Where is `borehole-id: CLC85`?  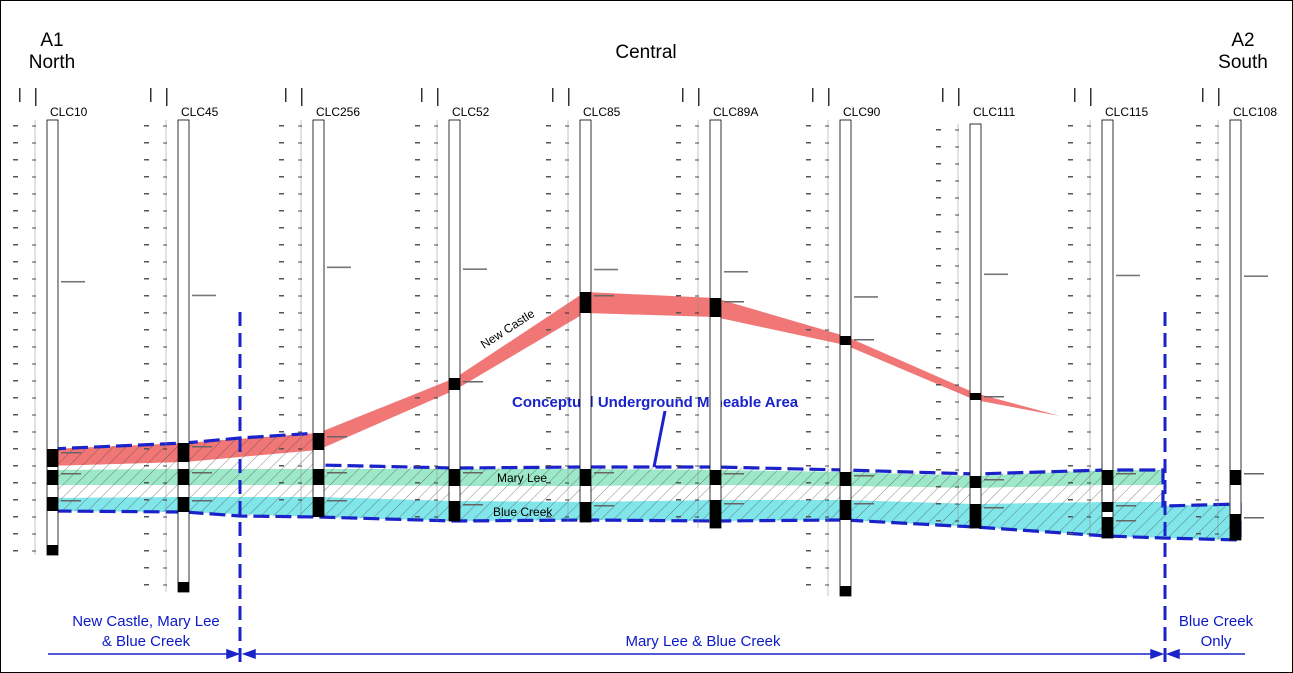
borehole-id: CLC85 is located at coordinates (602, 112).